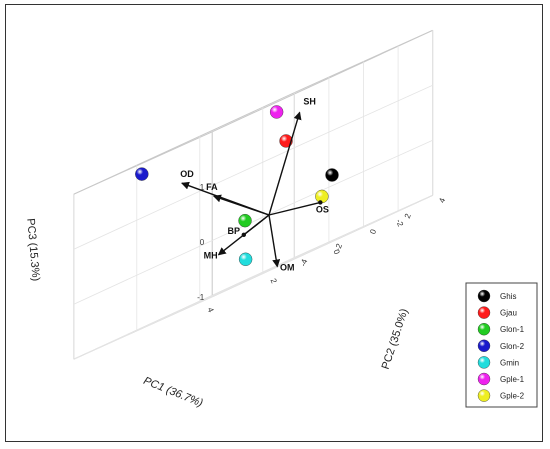  What do you see at coordinates (201, 297) in the screenshot?
I see `z-tick-label: -1` at bounding box center [201, 297].